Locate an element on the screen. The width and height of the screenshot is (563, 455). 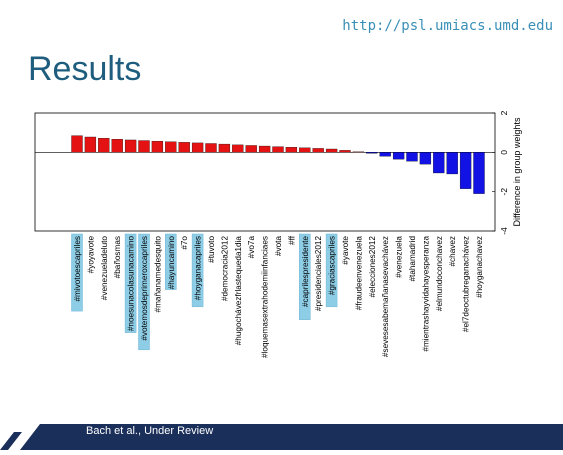
category-label: #hayuncamino is located at coordinates (171, 263).